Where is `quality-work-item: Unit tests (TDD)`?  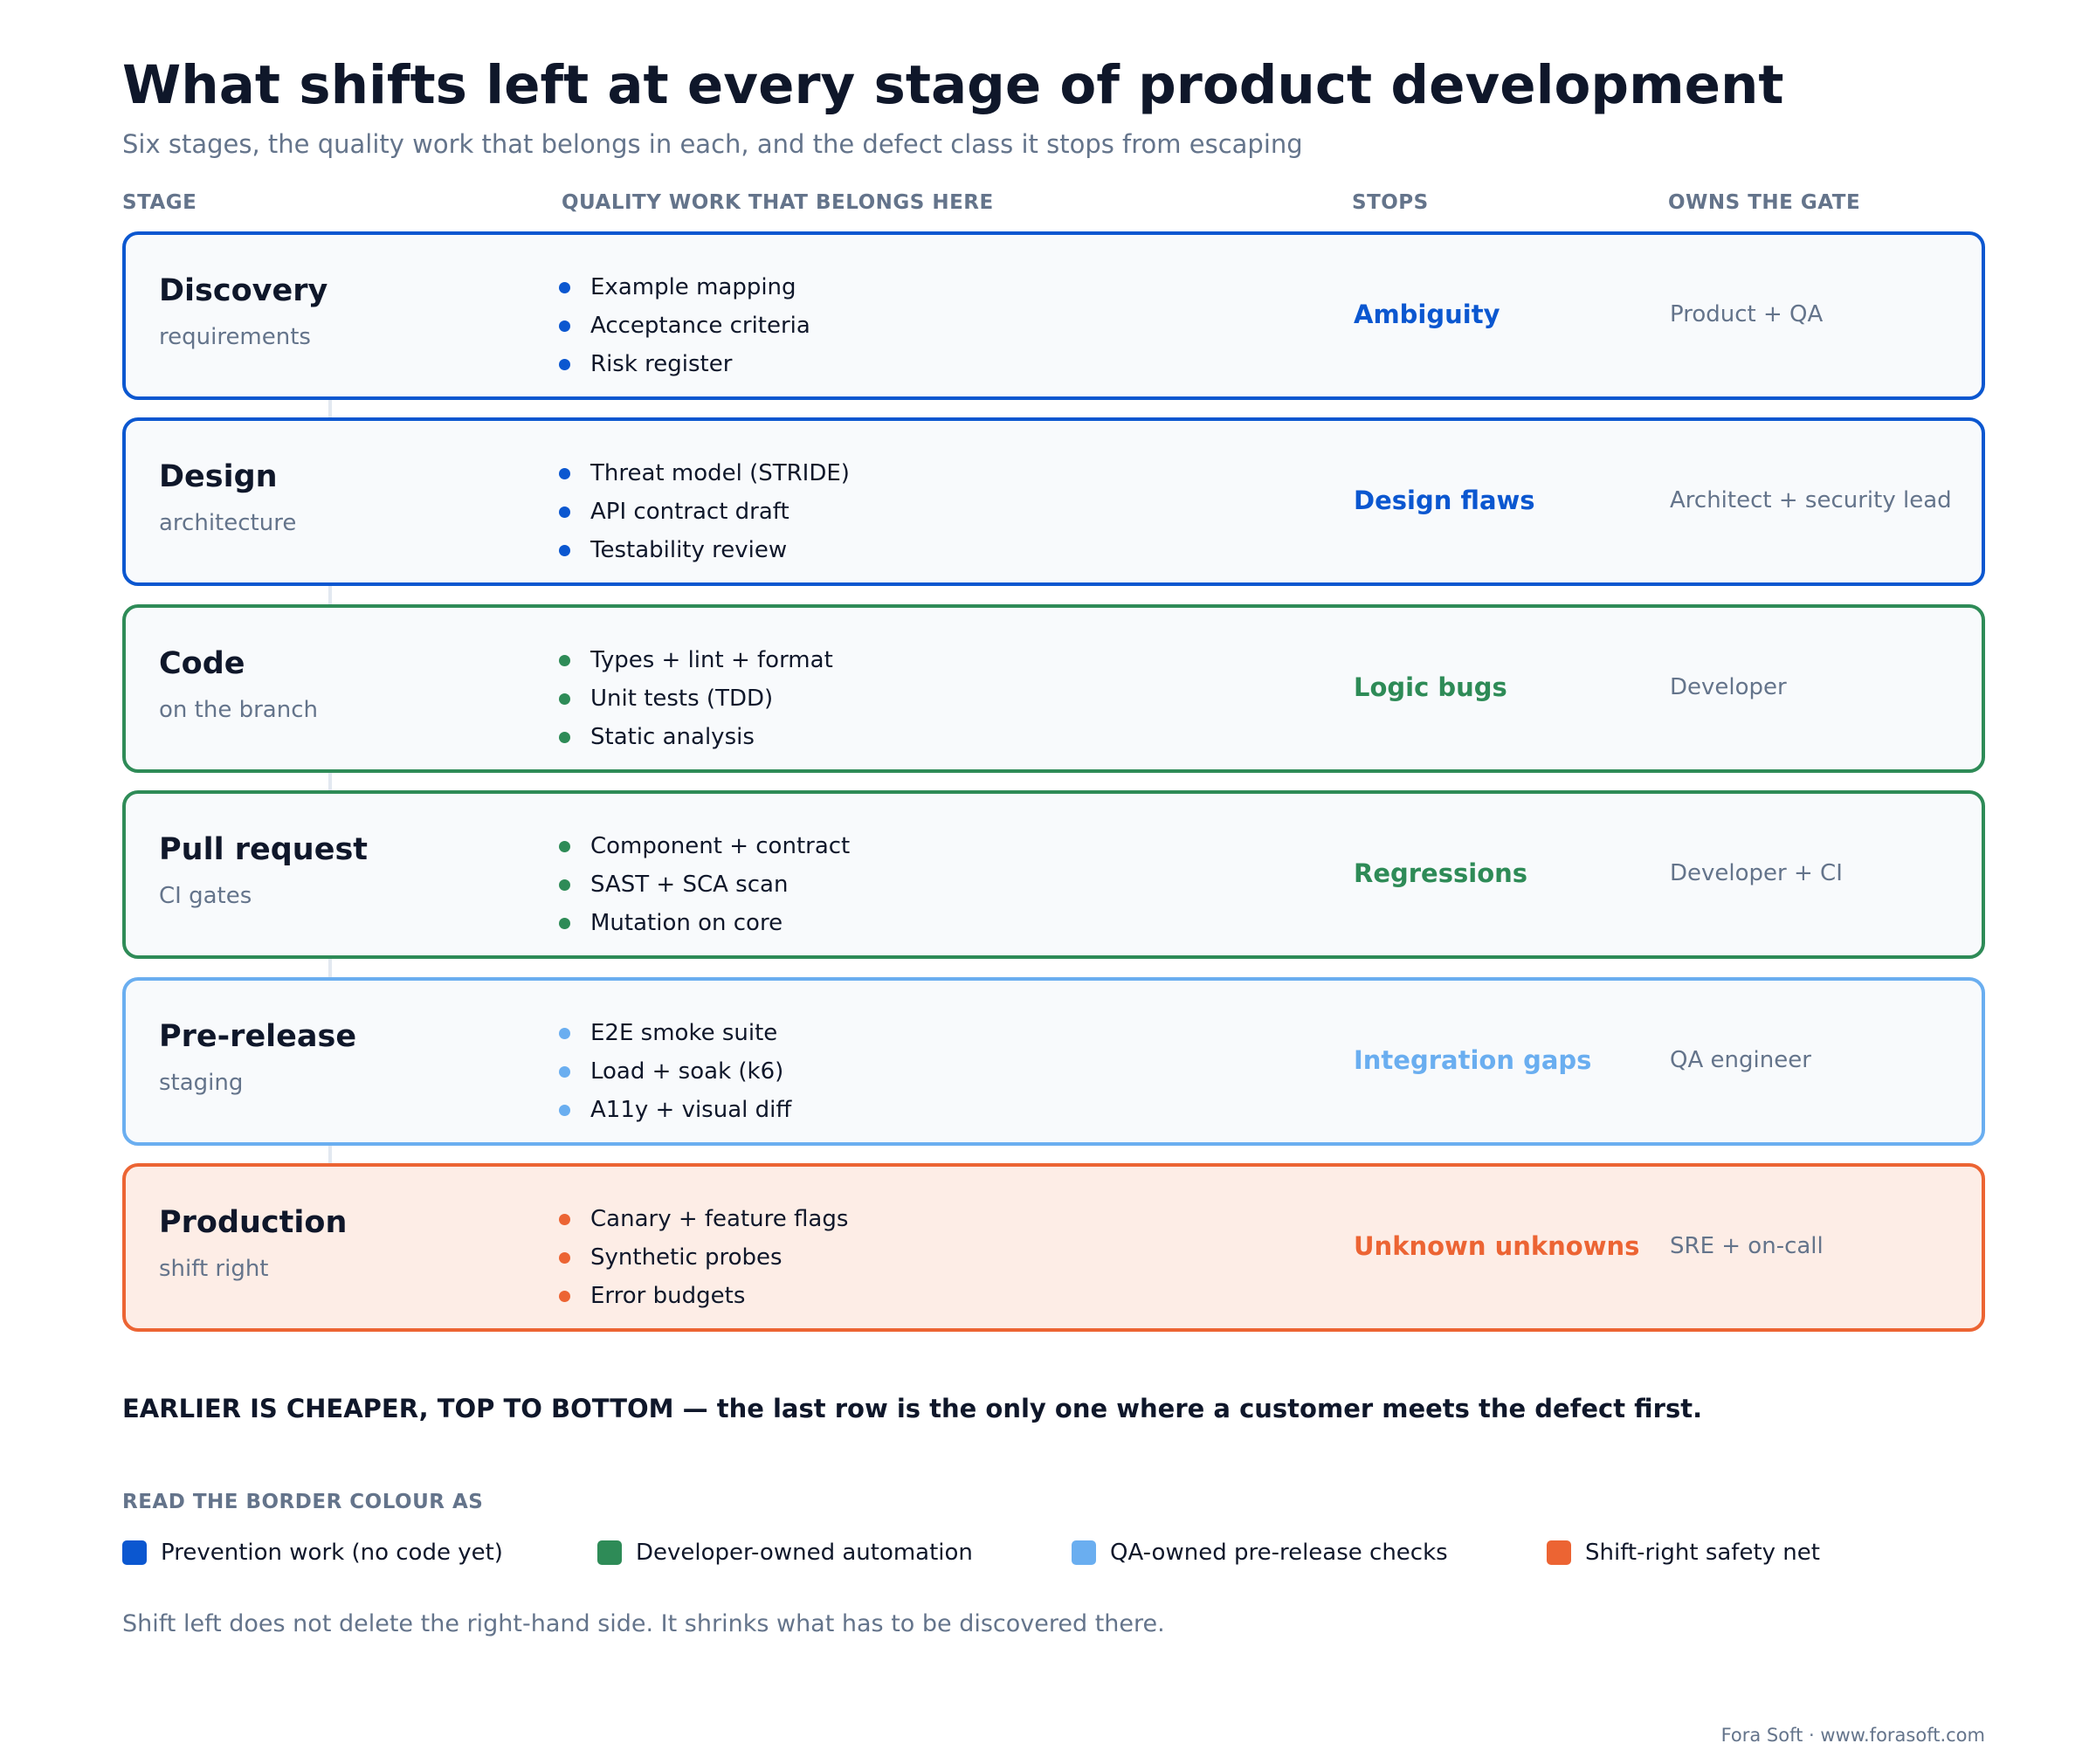
quality-work-item: Unit tests (TDD) is located at coordinates (696, 698).